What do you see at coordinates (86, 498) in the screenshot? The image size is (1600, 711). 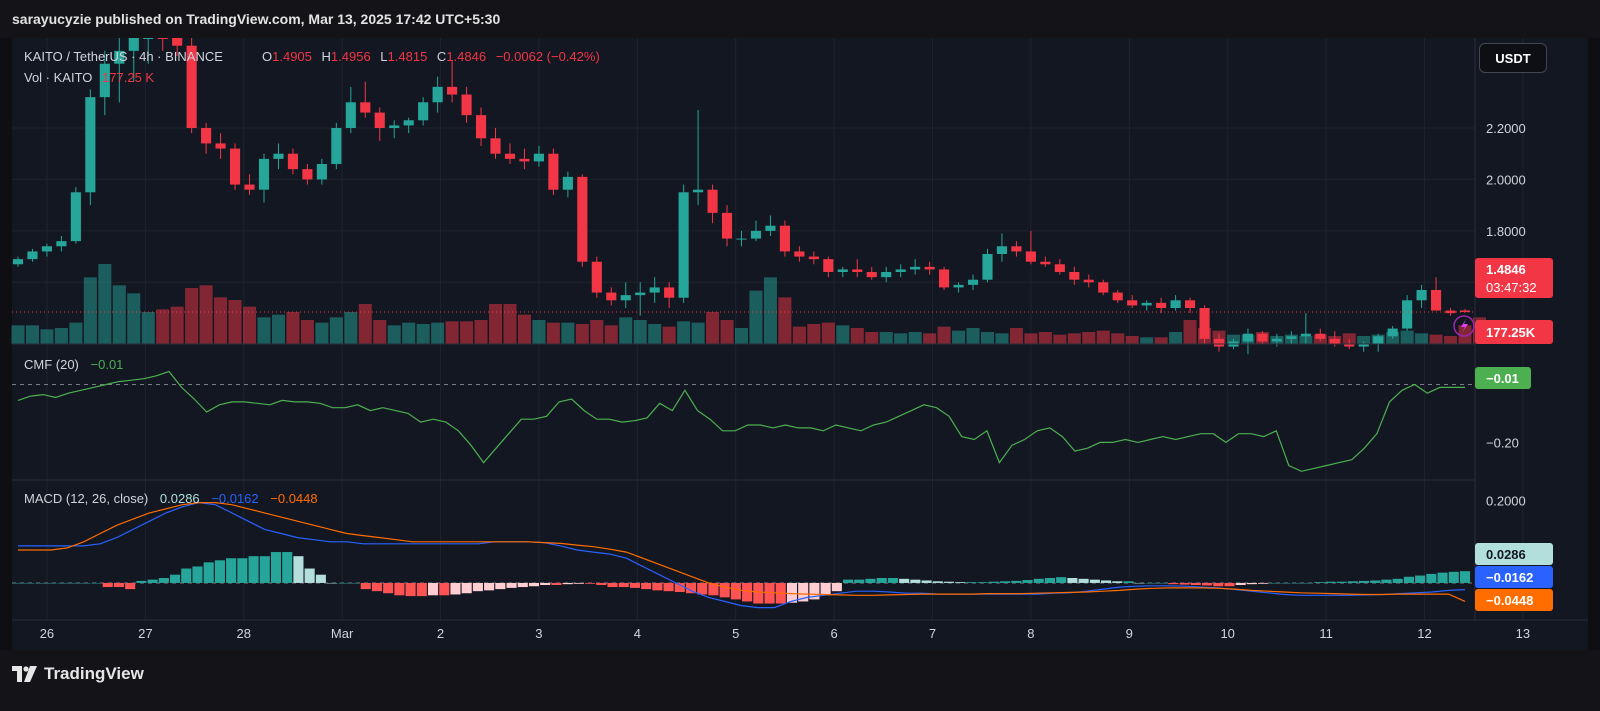 I see `legend-macd-label: MACD (12, 26, close)` at bounding box center [86, 498].